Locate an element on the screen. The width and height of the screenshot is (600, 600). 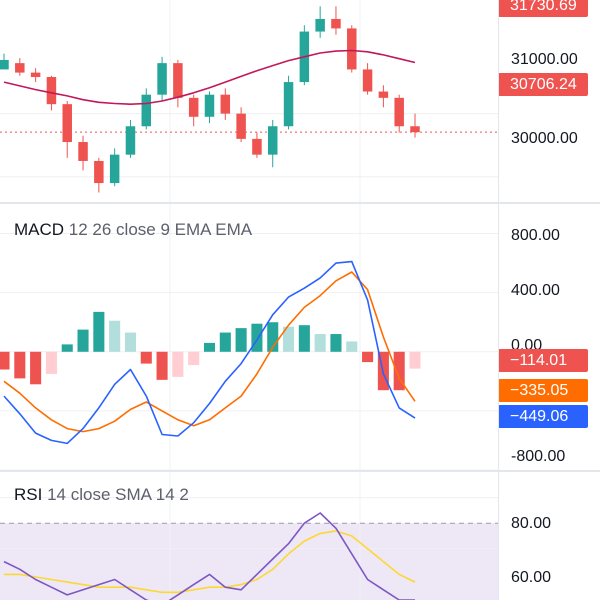
rsi-line is located at coordinates (209, 556).